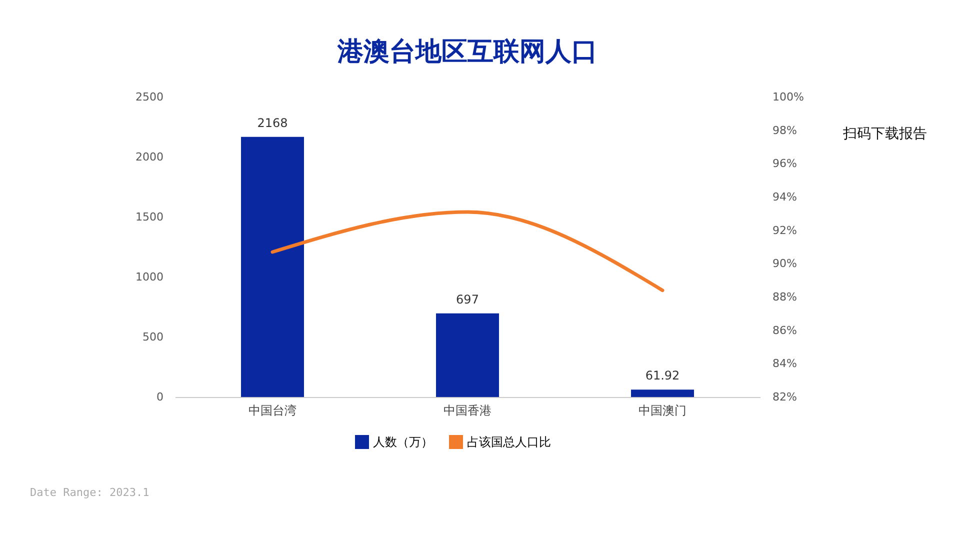  What do you see at coordinates (784, 197) in the screenshot?
I see `y2-tick-label: 94%` at bounding box center [784, 197].